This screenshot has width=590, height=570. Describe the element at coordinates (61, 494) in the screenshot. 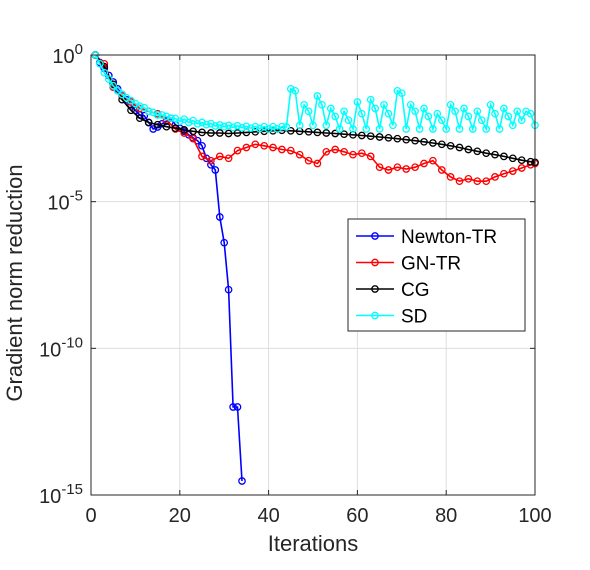

I see `y-tick-label: 10-15` at that location.